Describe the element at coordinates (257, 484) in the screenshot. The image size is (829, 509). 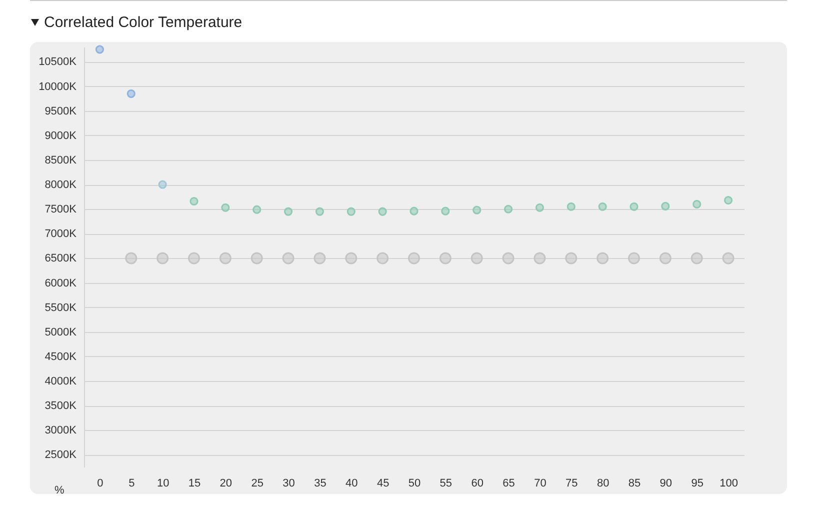
I see `x-tick-label: 25` at that location.